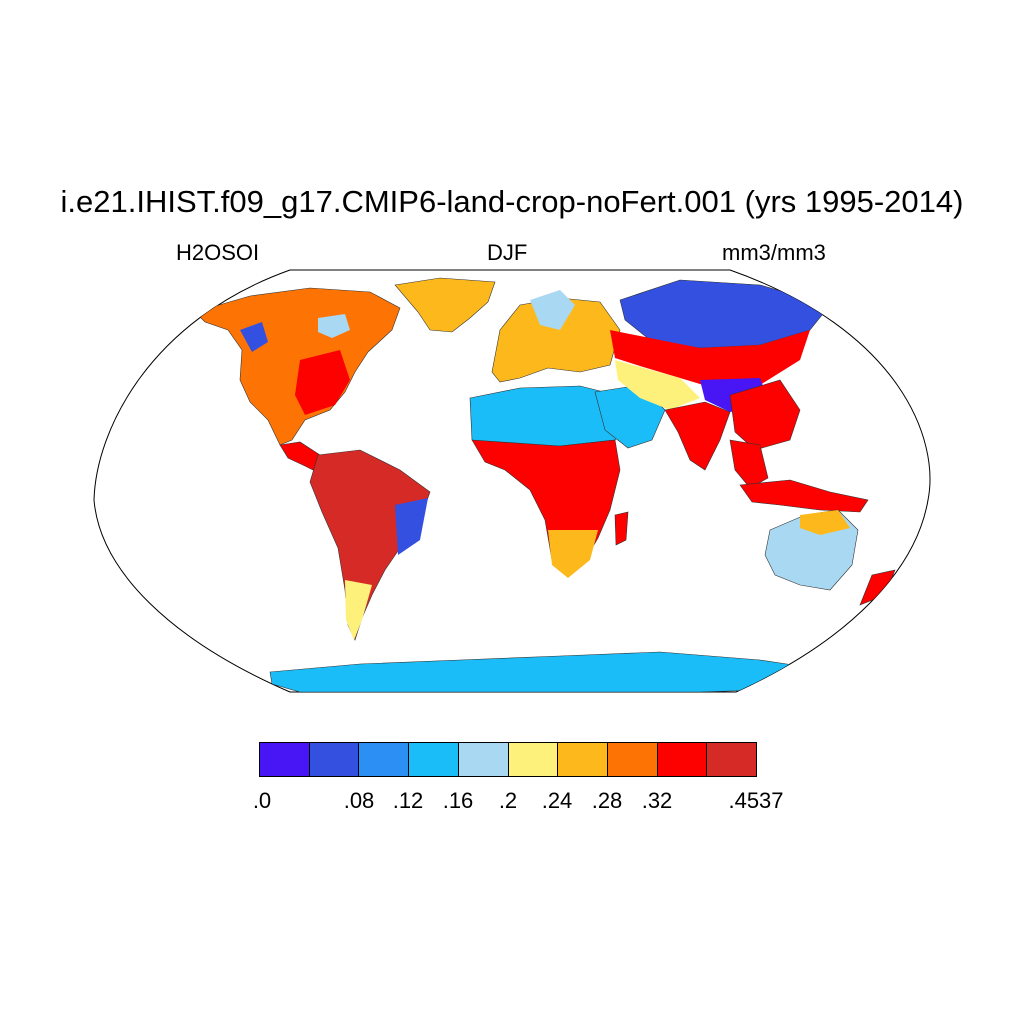 Image resolution: width=1024 pixels, height=1024 pixels. I want to click on colorbar-tick-label: .08, so click(359, 800).